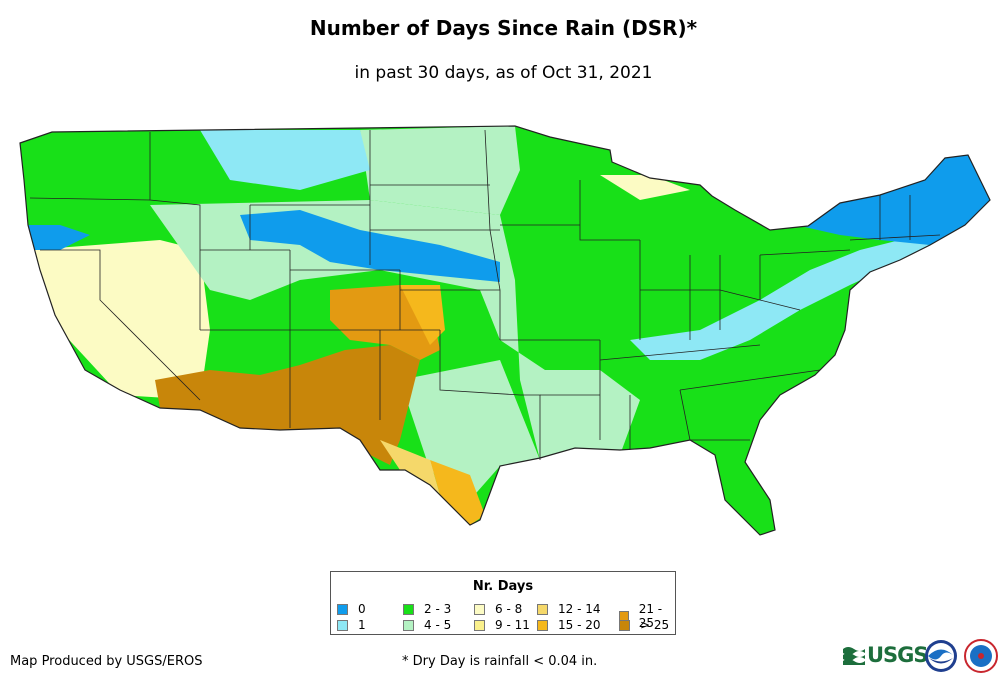 The image size is (1007, 691). I want to click on legend-label: > 25, so click(655, 625).